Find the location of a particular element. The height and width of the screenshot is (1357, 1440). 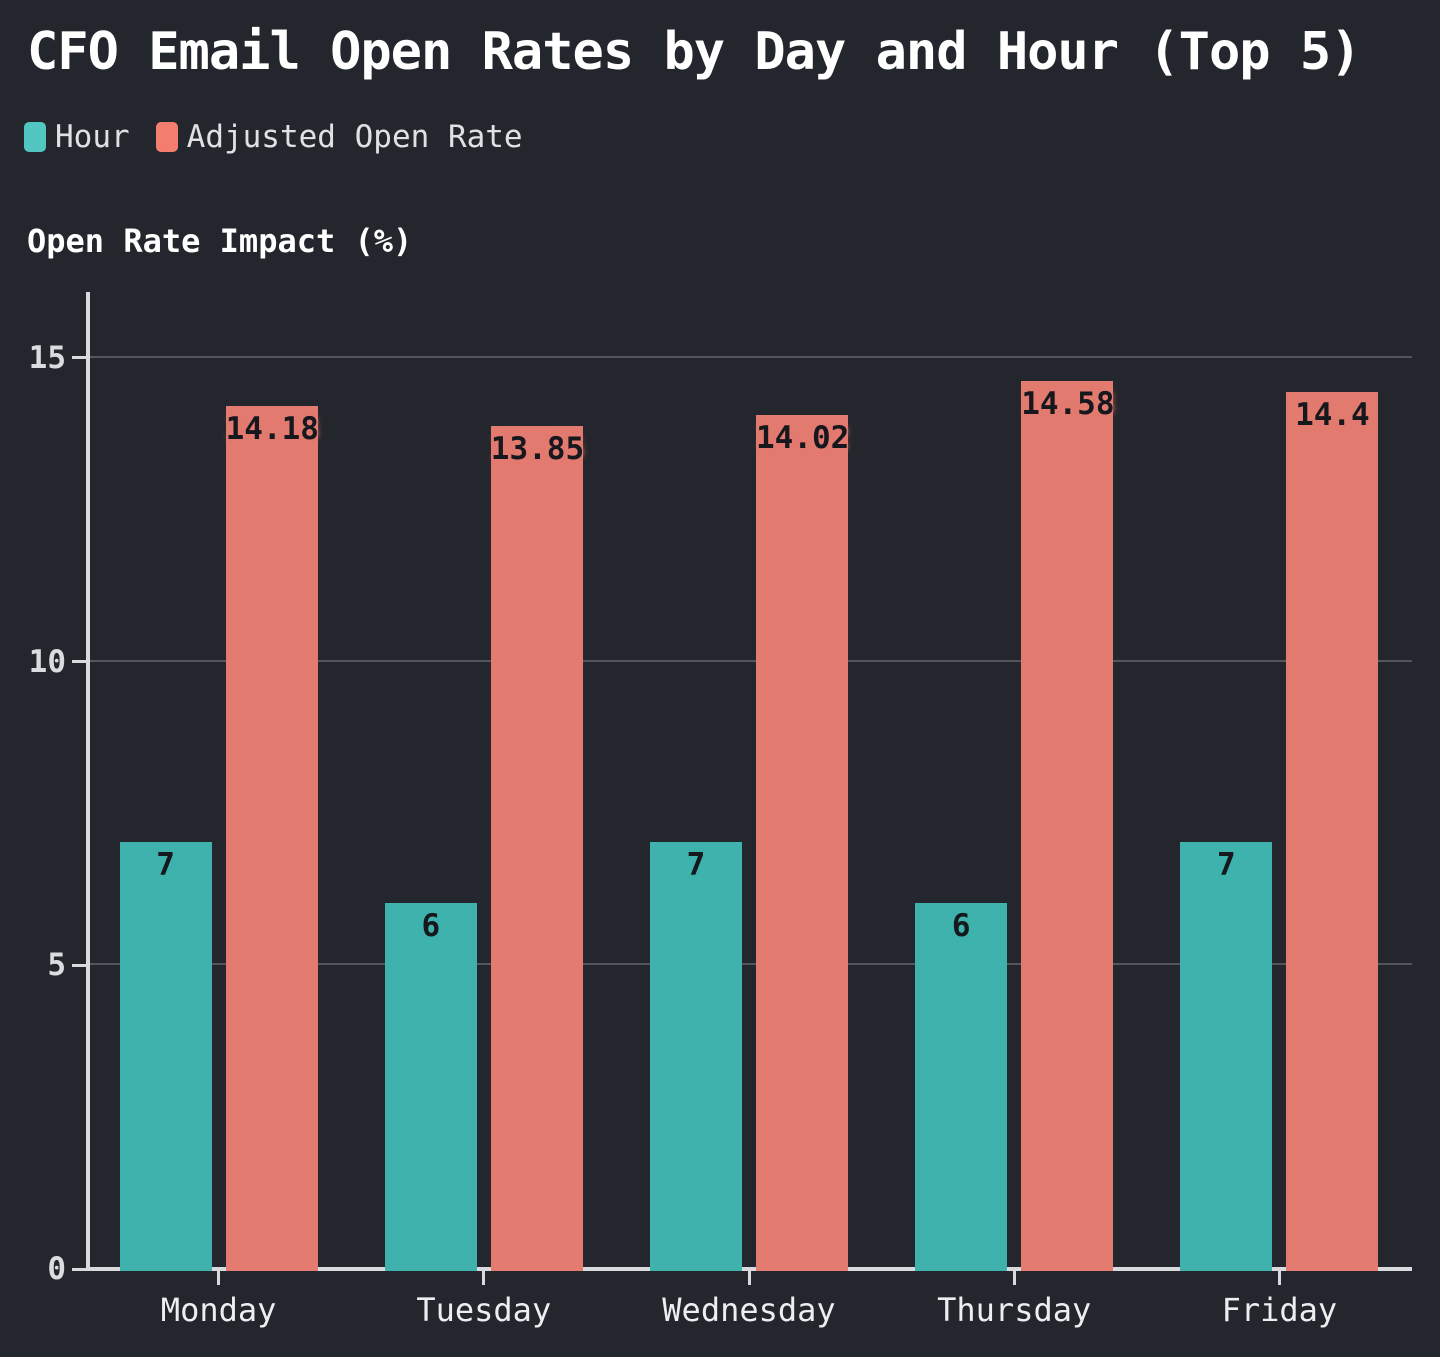

legend-item-adjusted-open-rate: Adjusted Open Rate is located at coordinates (339, 137).